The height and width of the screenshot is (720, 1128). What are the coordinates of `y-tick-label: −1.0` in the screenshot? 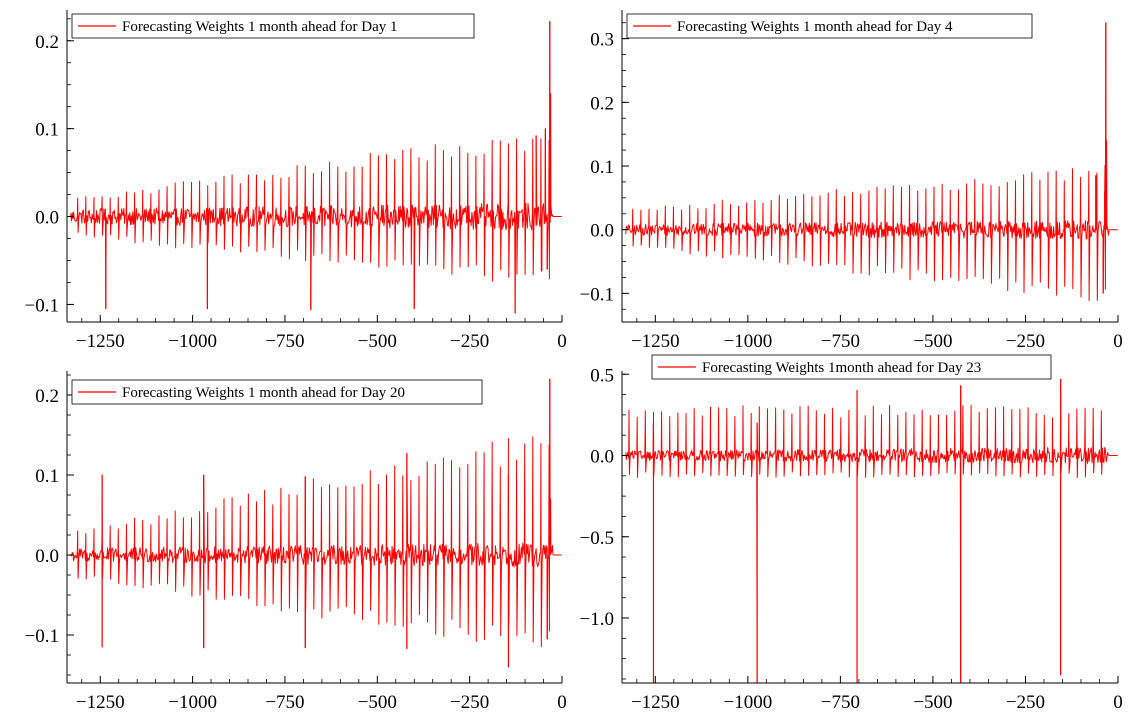 It's located at (597, 619).